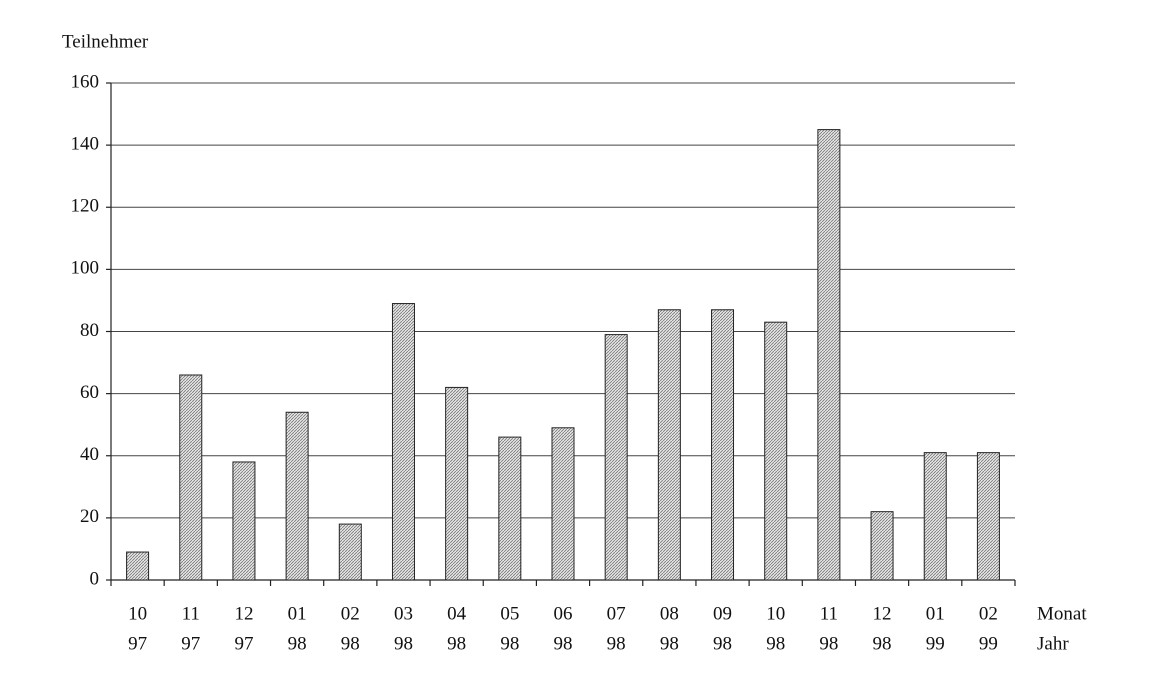 This screenshot has width=1154, height=676. I want to click on x-row-label: Jahr, so click(1053, 643).